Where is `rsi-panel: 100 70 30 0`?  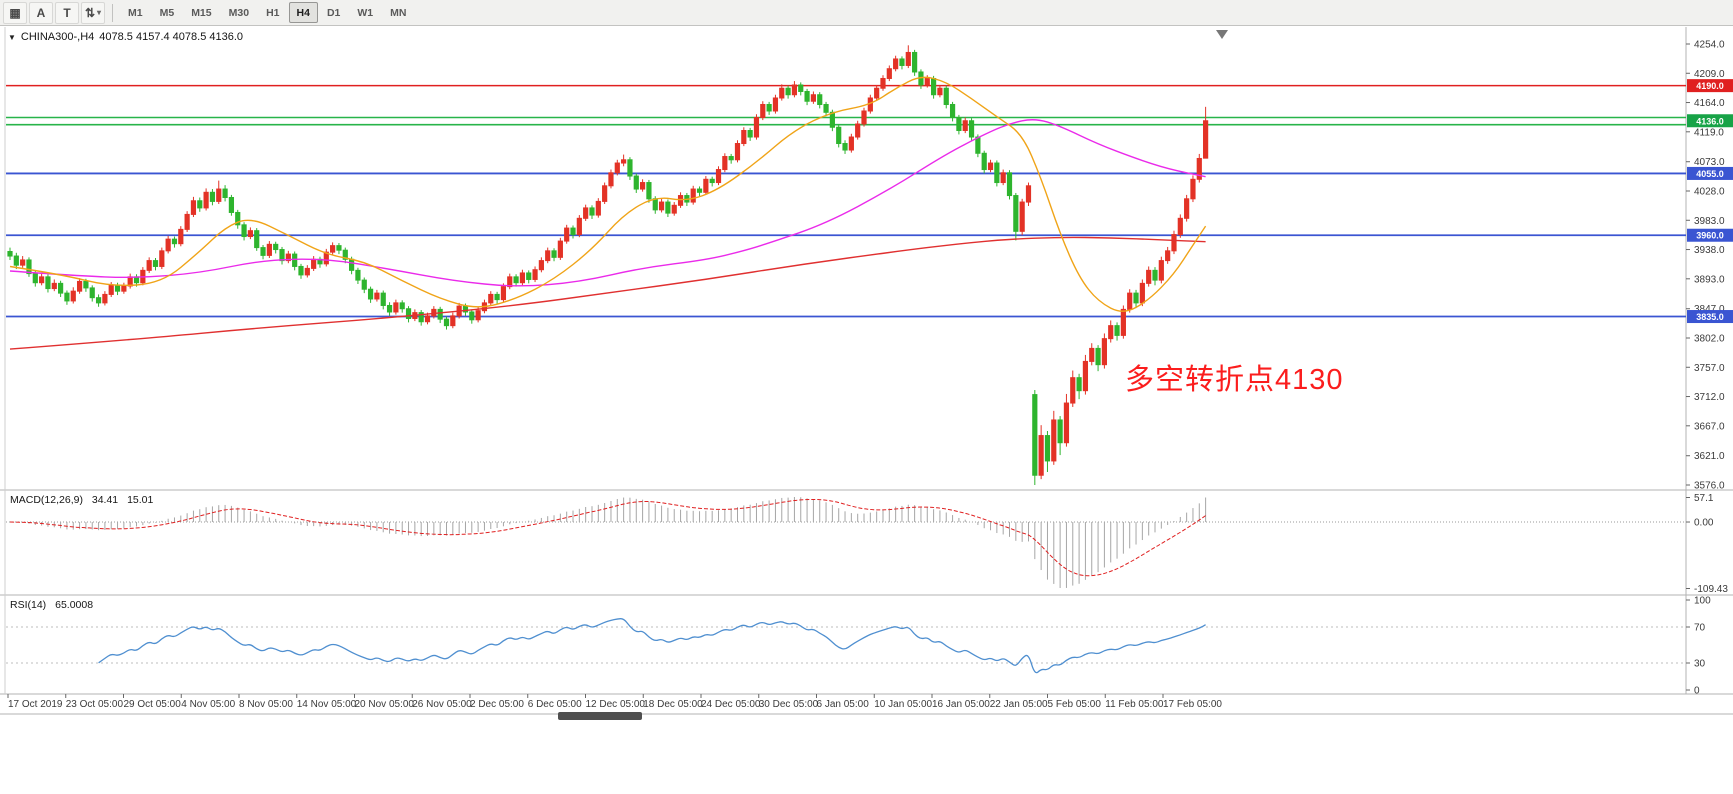 rsi-panel: 100 70 30 0 is located at coordinates (858, 646).